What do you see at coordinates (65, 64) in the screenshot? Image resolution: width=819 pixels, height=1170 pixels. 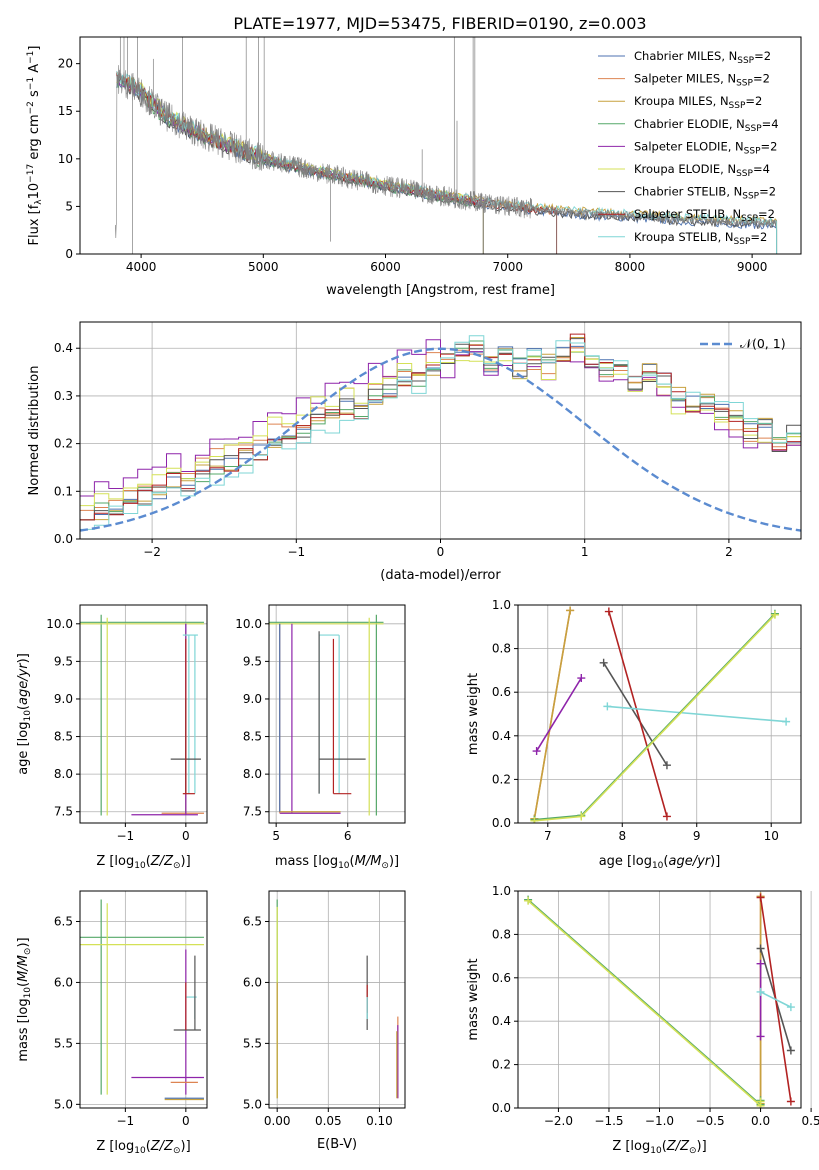 I see `y-tick-label: 20` at bounding box center [65, 64].